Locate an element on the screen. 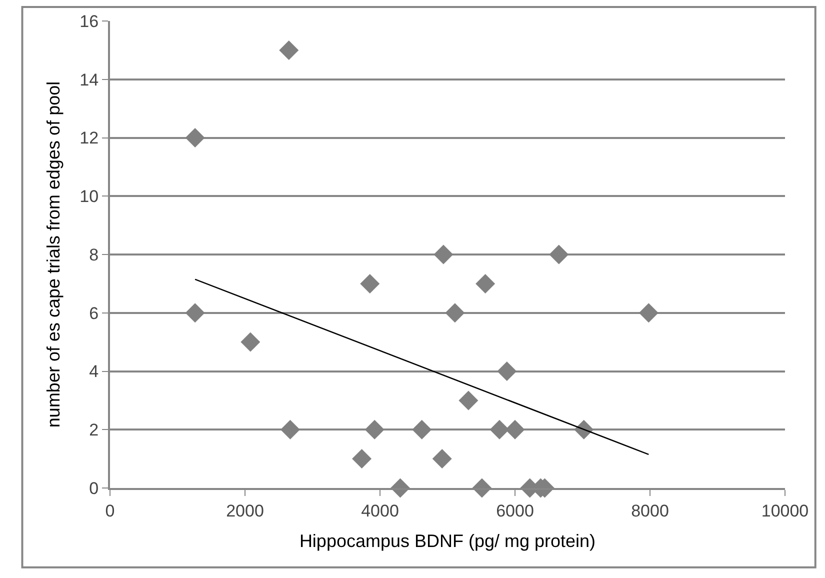  y-tick-label: 16 is located at coordinates (89, 21).